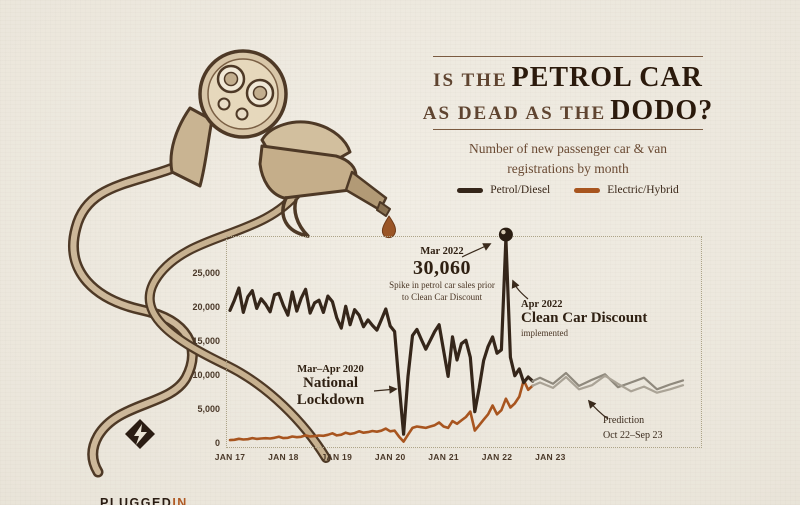 The image size is (800, 505). Describe the element at coordinates (568, 56) in the screenshot. I see `title-rule-top` at that location.